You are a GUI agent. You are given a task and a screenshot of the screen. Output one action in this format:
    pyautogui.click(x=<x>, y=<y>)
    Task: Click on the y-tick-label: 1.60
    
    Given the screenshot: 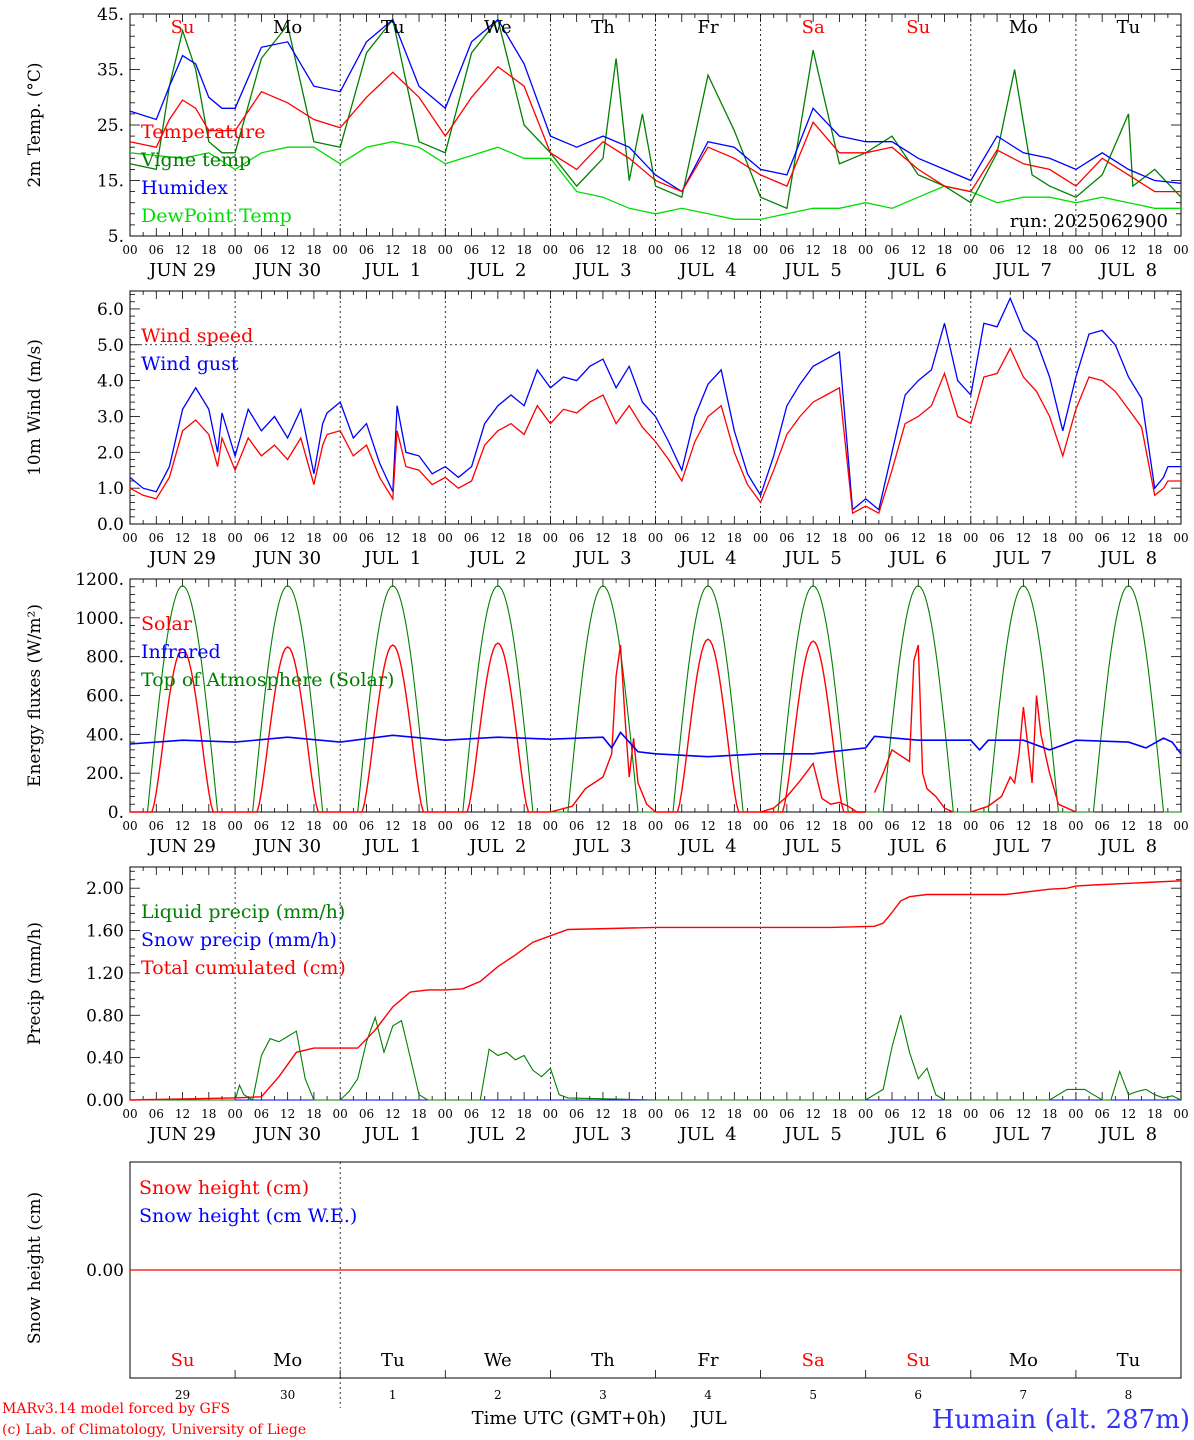 What is the action you would take?
    pyautogui.click(x=105, y=932)
    